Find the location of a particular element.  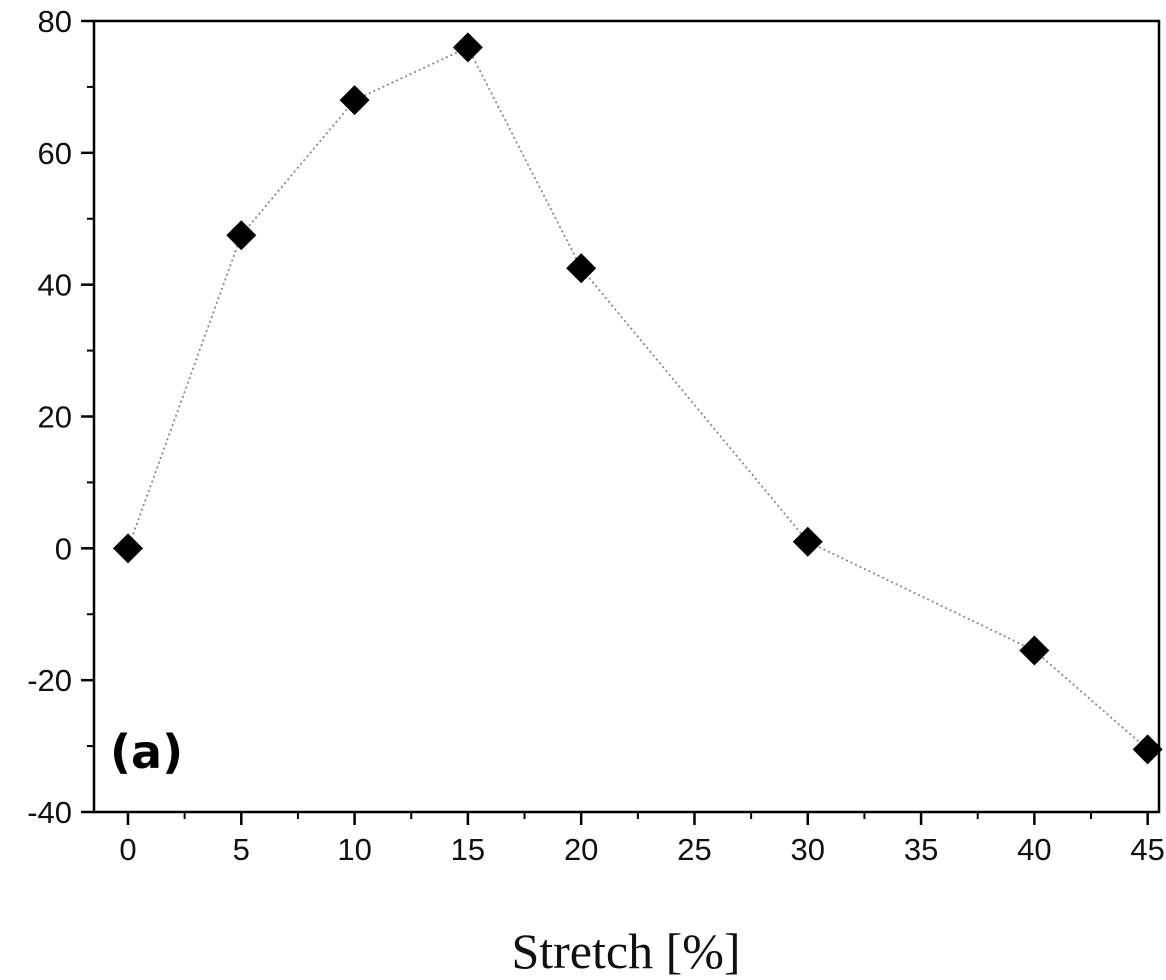

y-minor-ticks is located at coordinates (90, 416).